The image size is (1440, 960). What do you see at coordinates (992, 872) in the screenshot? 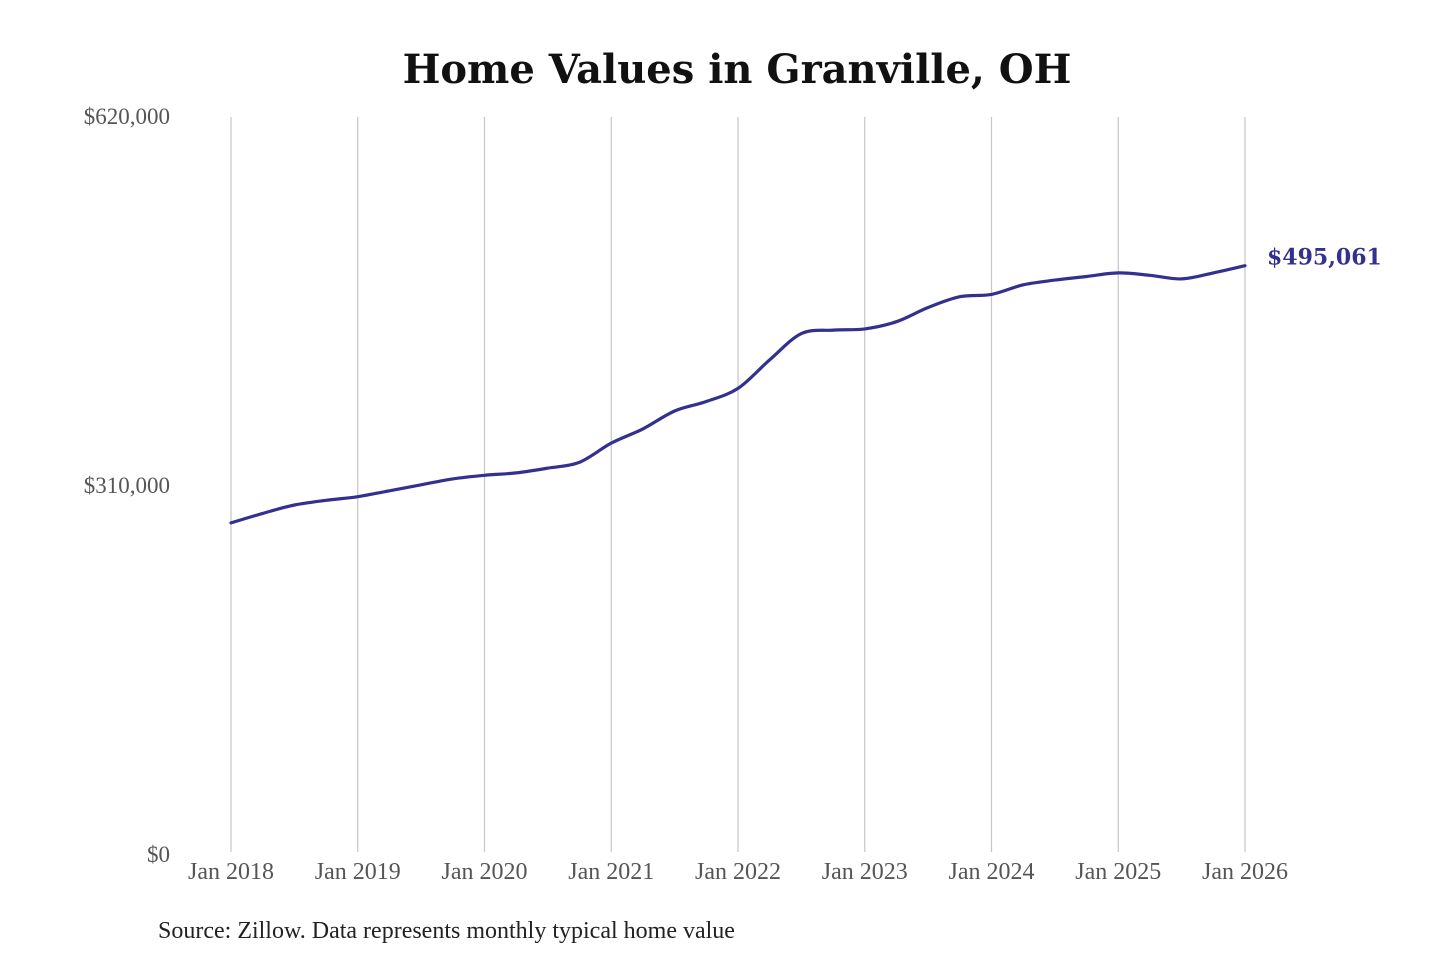
I see `x-tick-label: Jan 2024` at bounding box center [992, 872].